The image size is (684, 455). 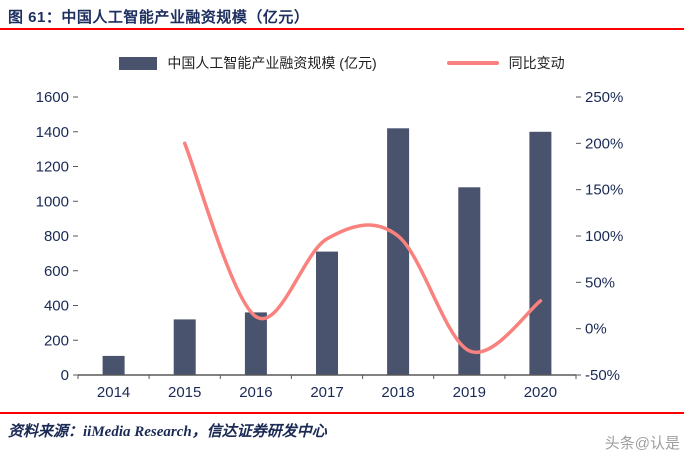 What do you see at coordinates (56, 340) in the screenshot?
I see `left-axis-label: 200` at bounding box center [56, 340].